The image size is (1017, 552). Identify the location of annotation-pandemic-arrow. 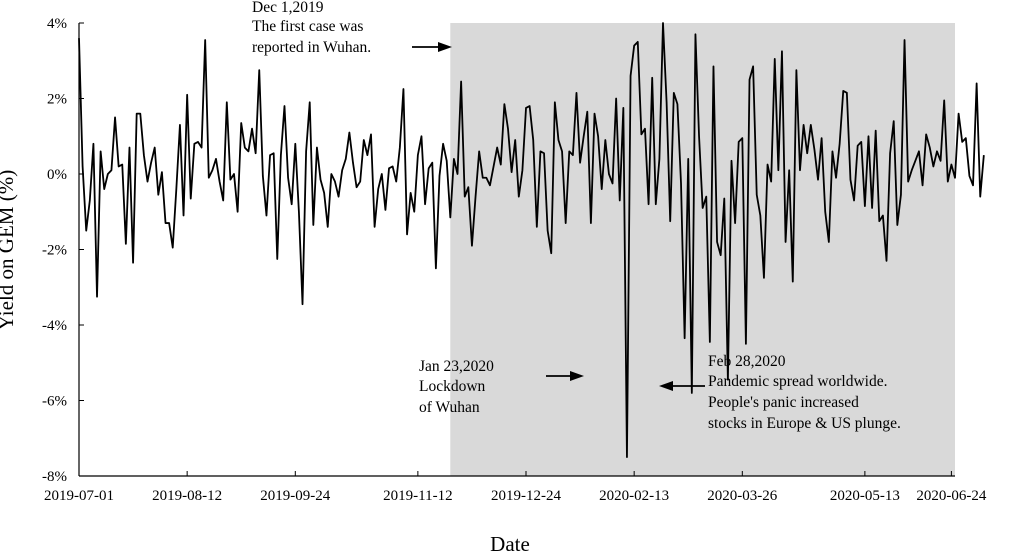
(682, 386).